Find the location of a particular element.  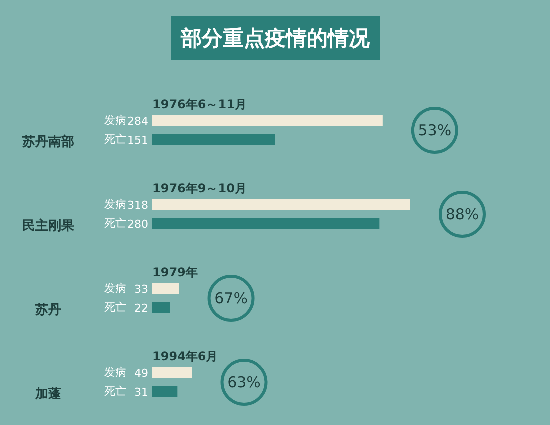

annotation: 1976年9～10月 is located at coordinates (199, 189).